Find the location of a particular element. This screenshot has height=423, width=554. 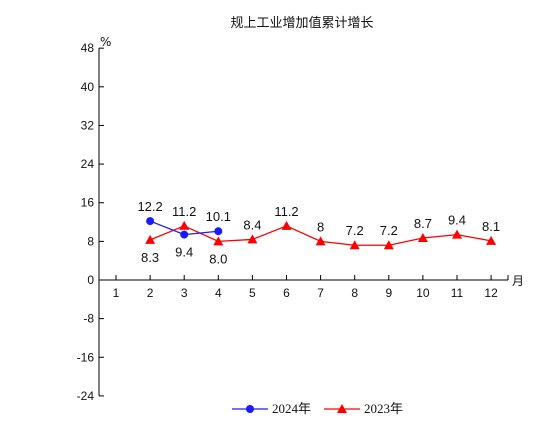

legend-2024: 2024年 is located at coordinates (271, 408).